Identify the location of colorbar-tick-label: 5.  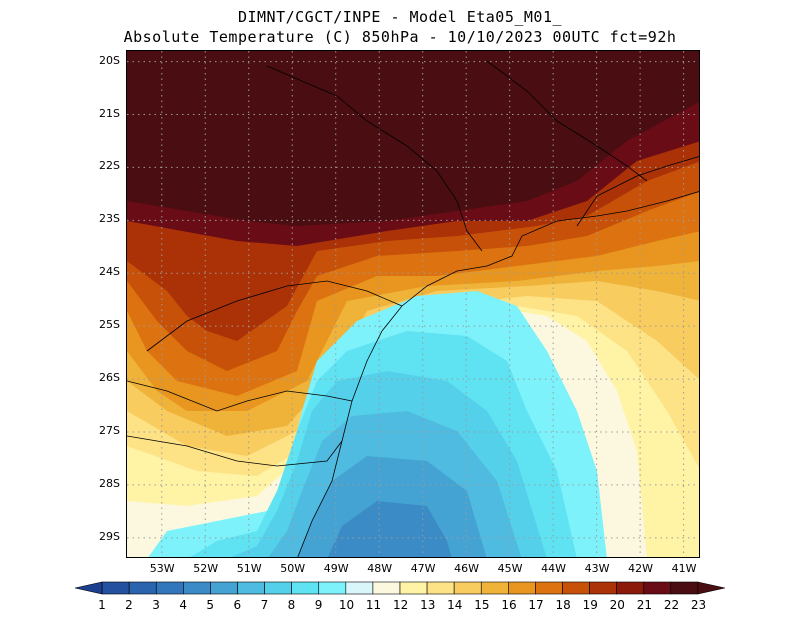
(210, 605).